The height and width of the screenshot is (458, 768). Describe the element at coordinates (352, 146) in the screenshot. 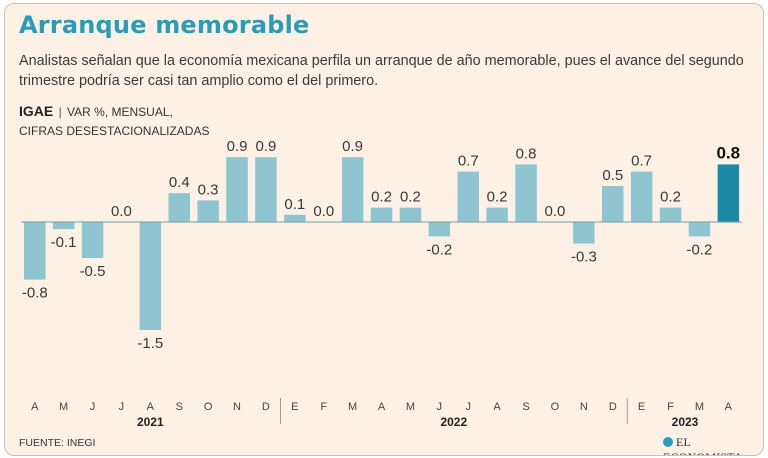

I see `value-label-11: 0.9` at that location.